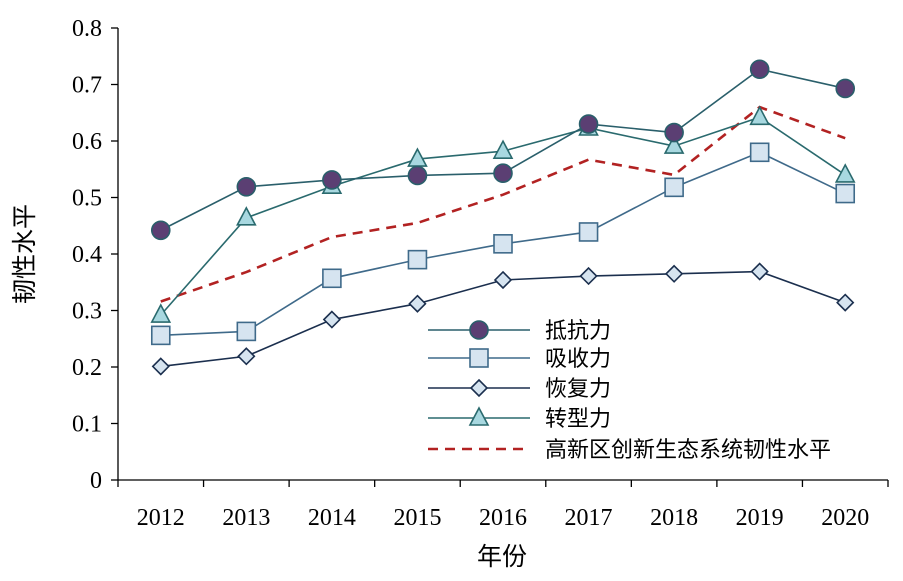  What do you see at coordinates (503, 518) in the screenshot?
I see `x-tick-label: 2016` at bounding box center [503, 518].